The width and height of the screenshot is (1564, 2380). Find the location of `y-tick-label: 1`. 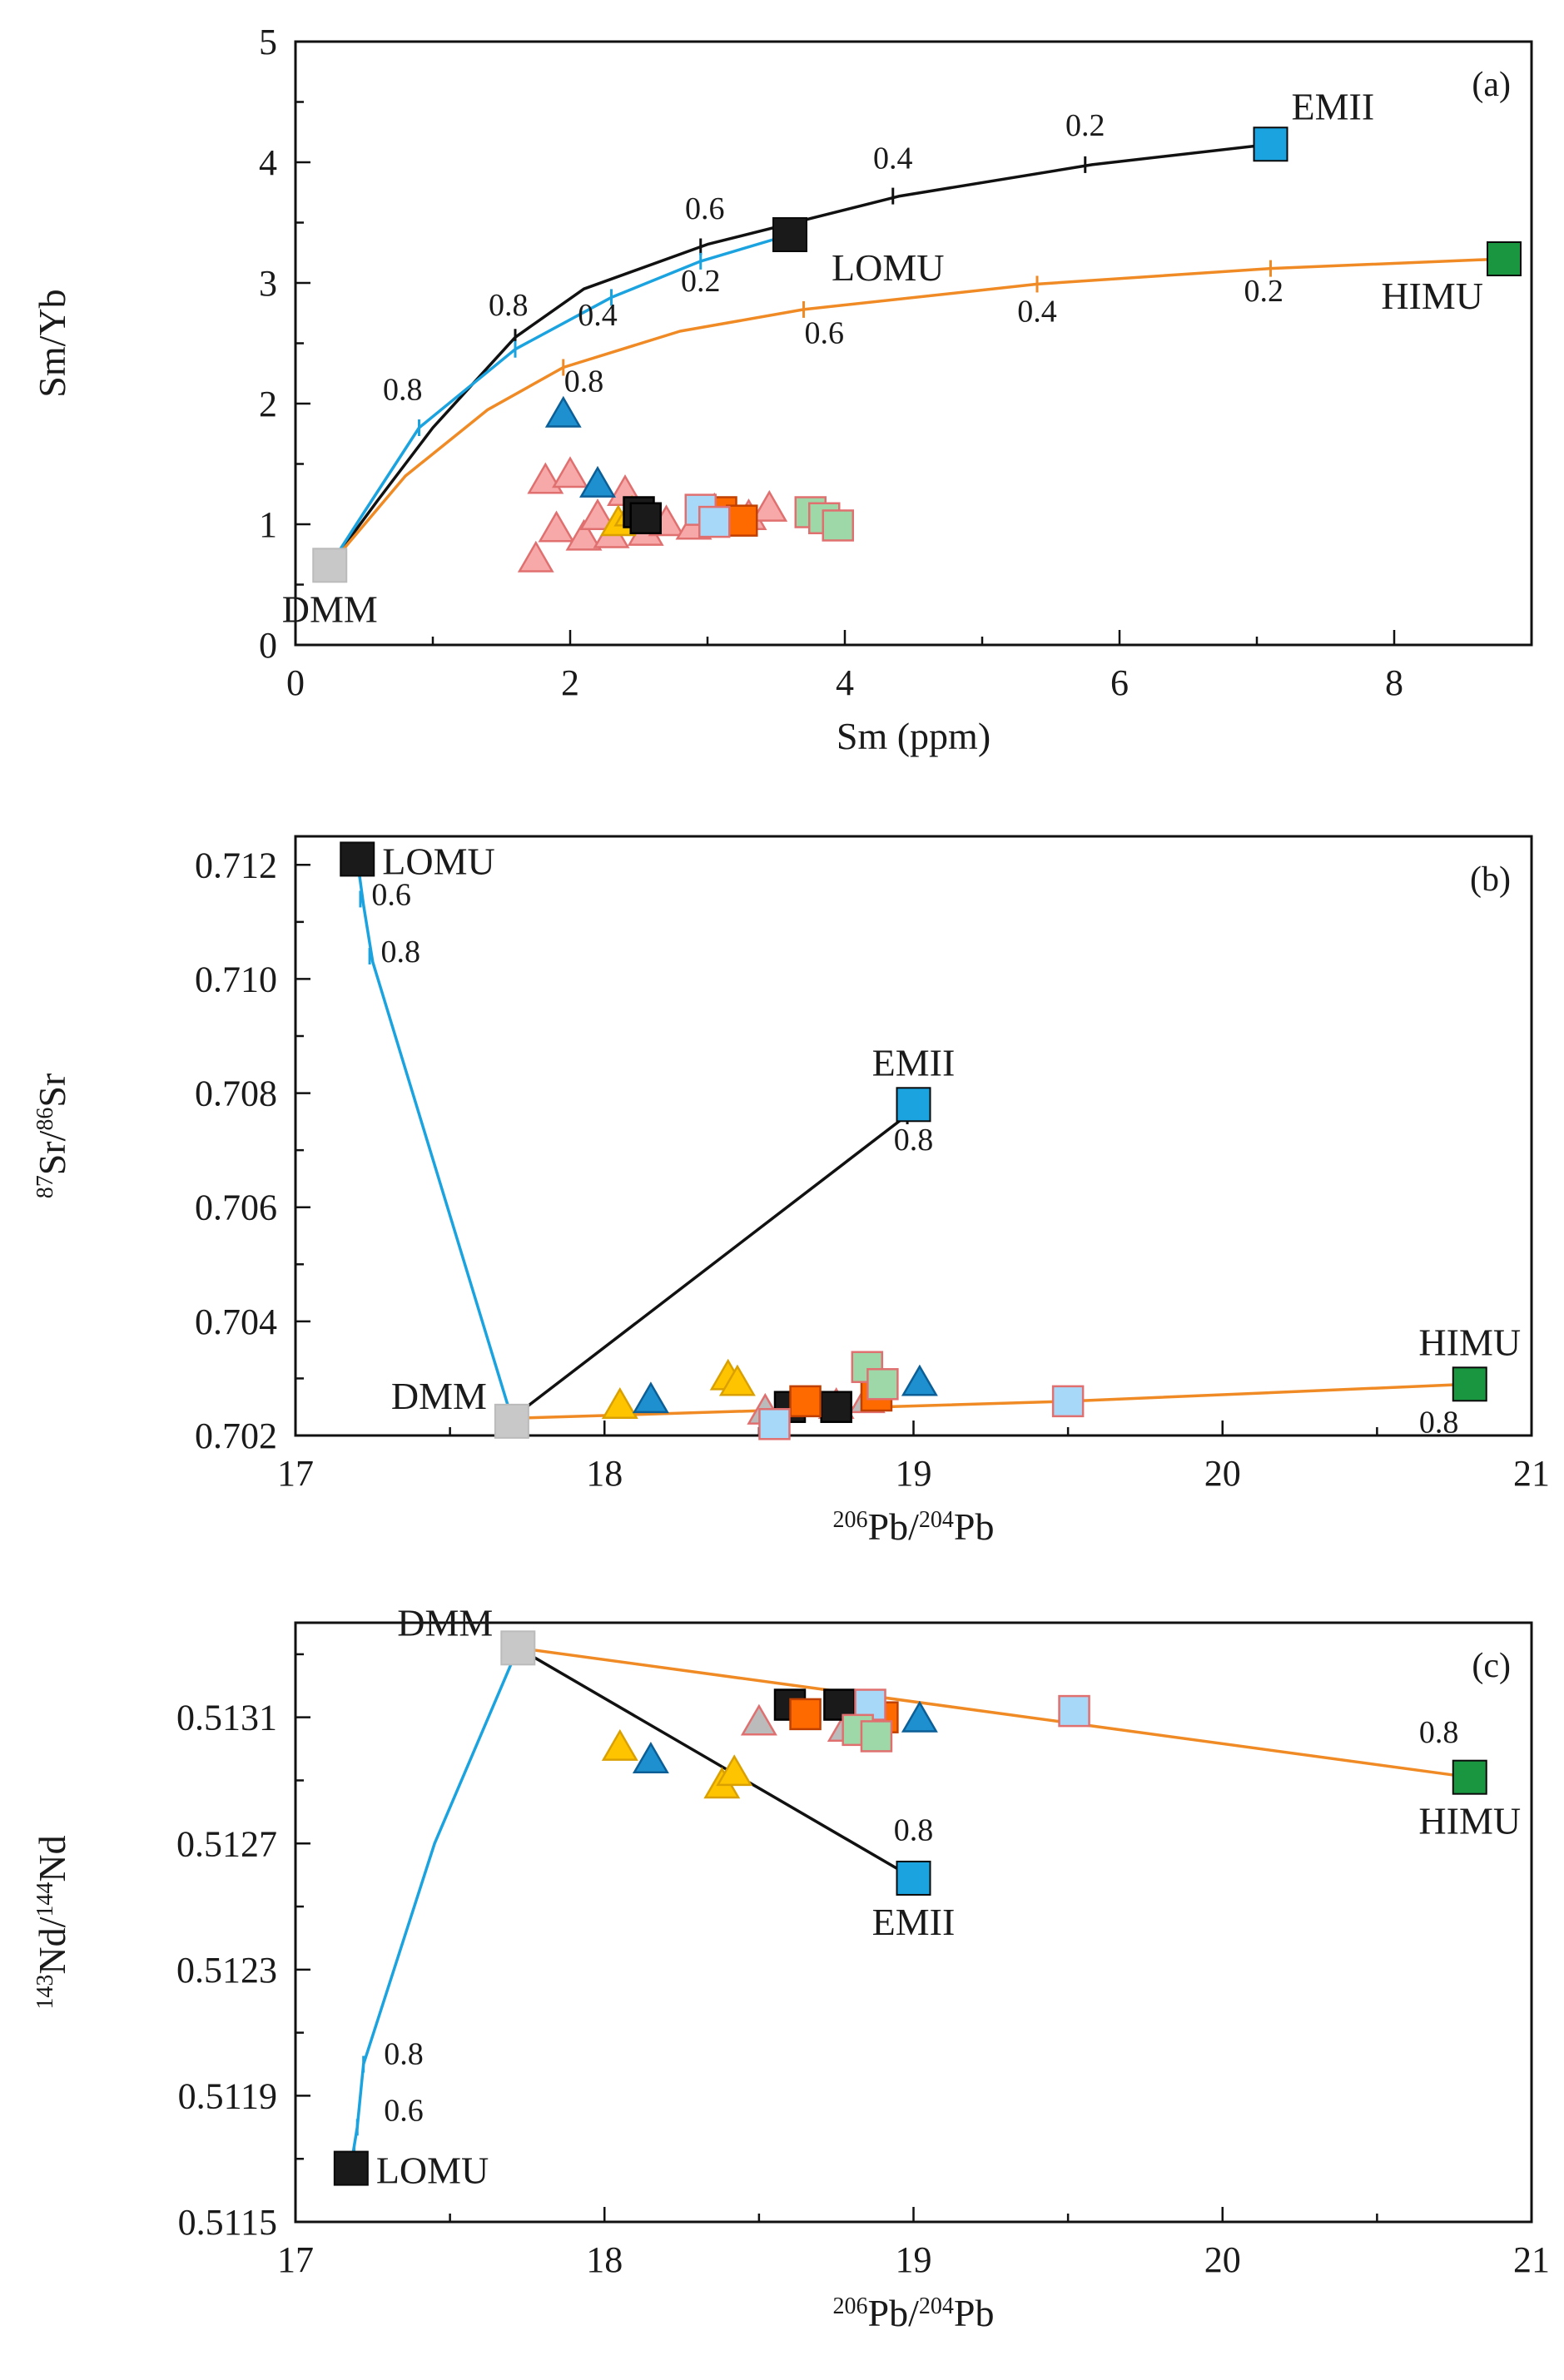

y-tick-label: 1 is located at coordinates (268, 524).